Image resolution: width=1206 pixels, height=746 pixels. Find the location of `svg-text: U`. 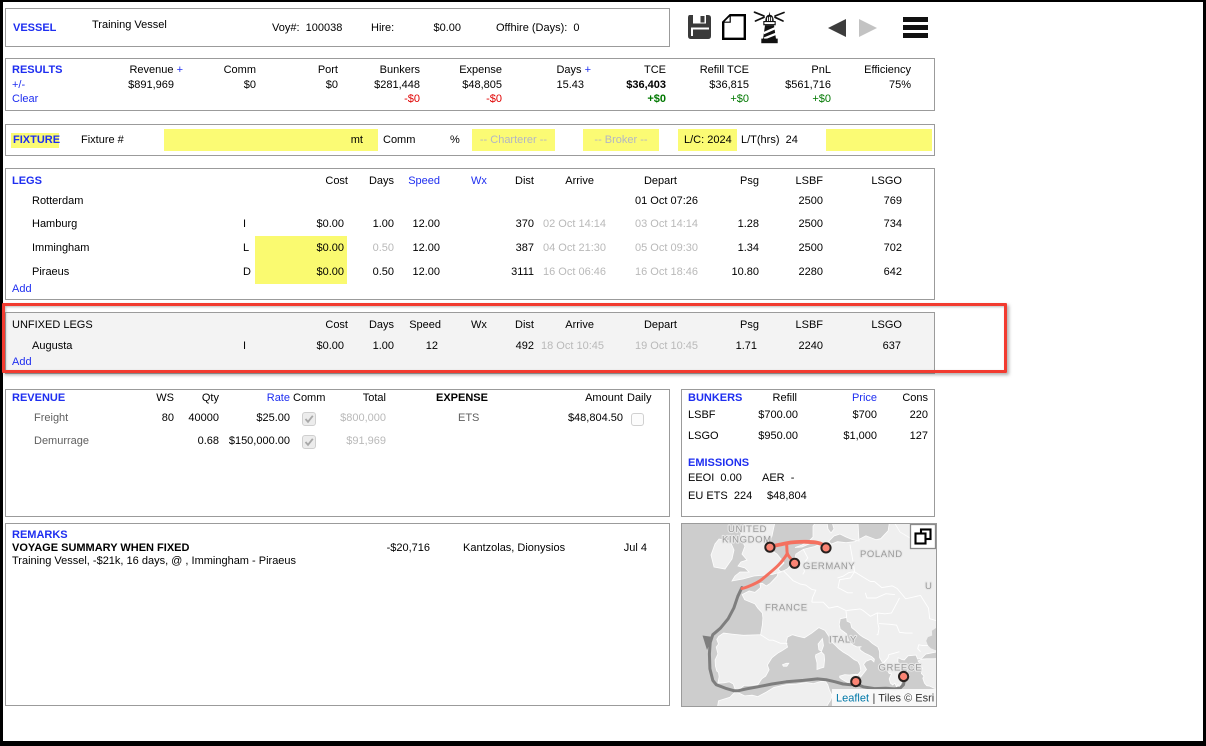

svg-text: U is located at coordinates (928, 586).